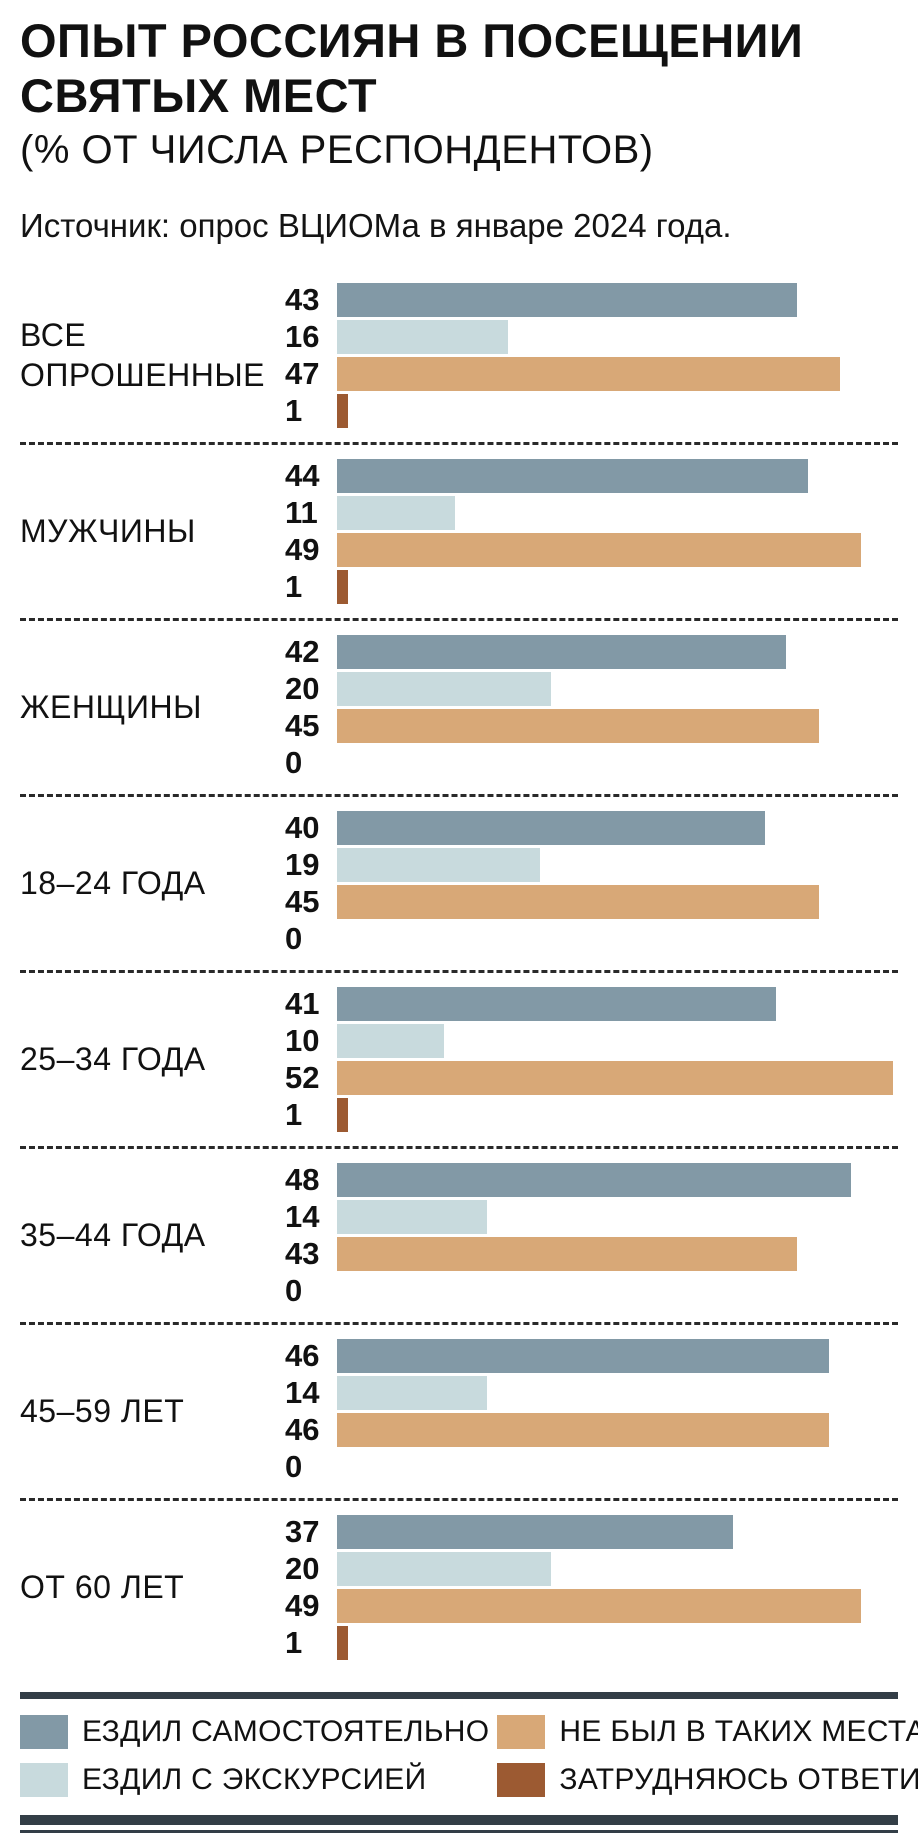  Describe the element at coordinates (302, 1003) in the screenshot. I see `value-label: 41` at that location.